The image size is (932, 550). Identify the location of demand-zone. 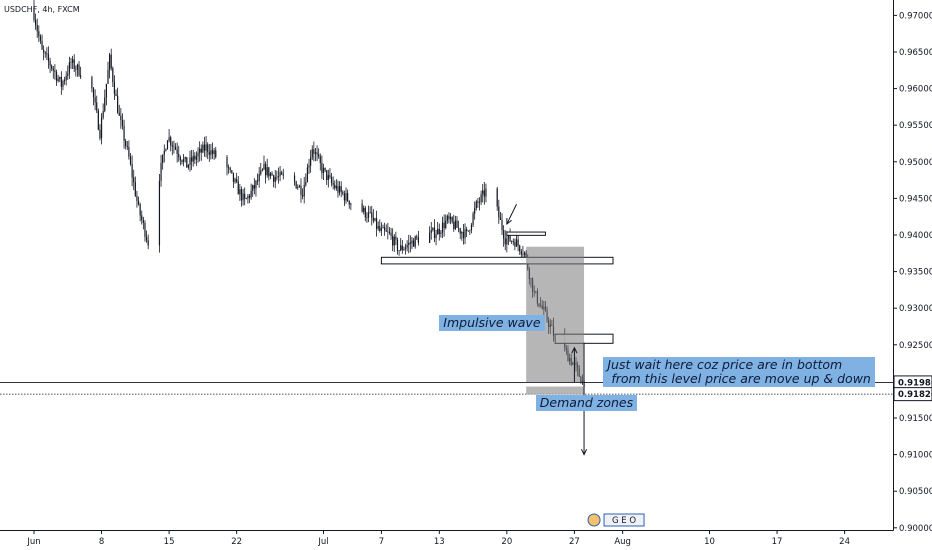
(555, 390).